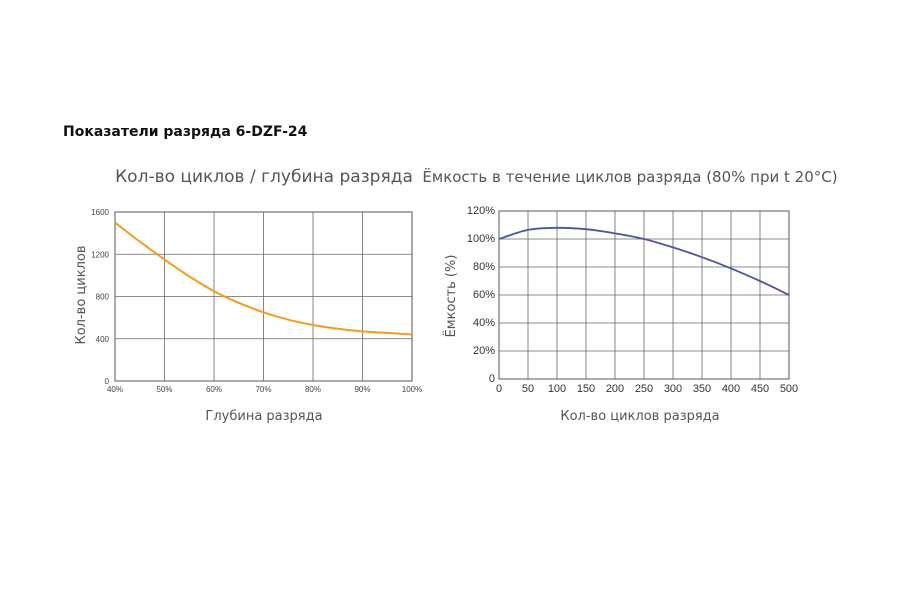 The width and height of the screenshot is (900, 600). Describe the element at coordinates (481, 239) in the screenshot. I see `y-tick-label: 100%` at that location.